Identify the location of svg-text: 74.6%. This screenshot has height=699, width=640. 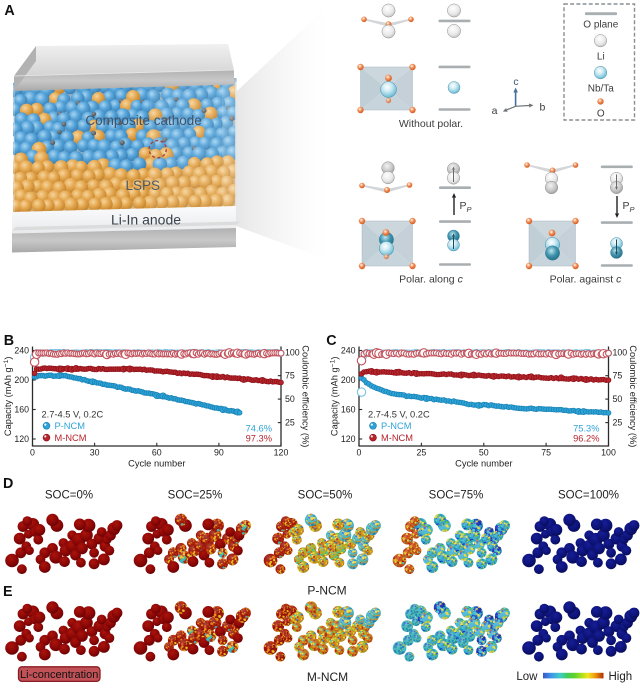
(259, 429).